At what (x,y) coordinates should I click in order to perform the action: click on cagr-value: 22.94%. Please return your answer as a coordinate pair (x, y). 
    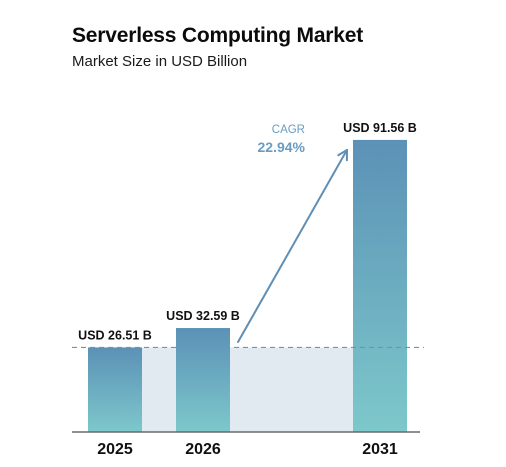
    Looking at the image, I should click on (282, 147).